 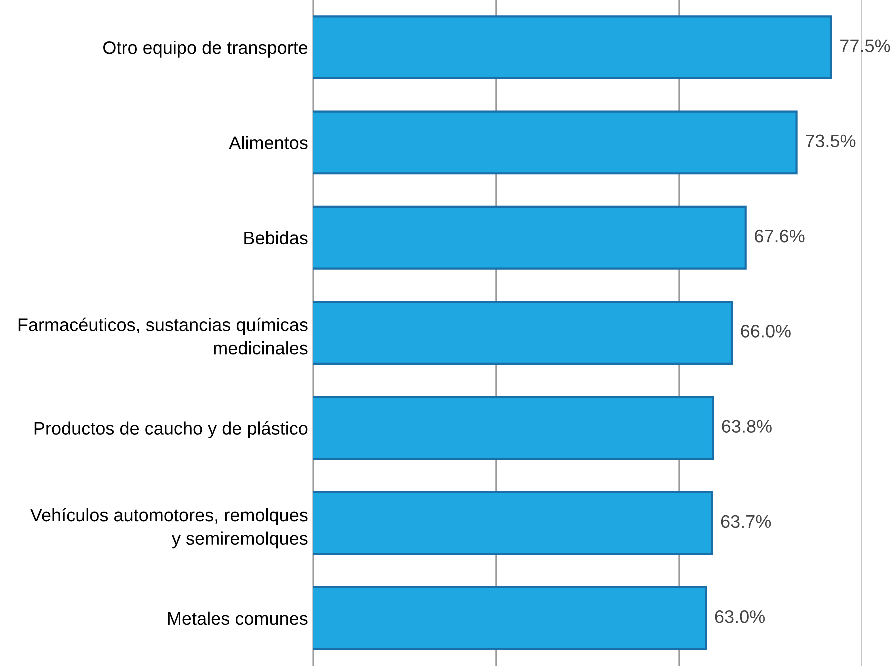 What do you see at coordinates (740, 617) in the screenshot?
I see `data-label: 63.0%` at bounding box center [740, 617].